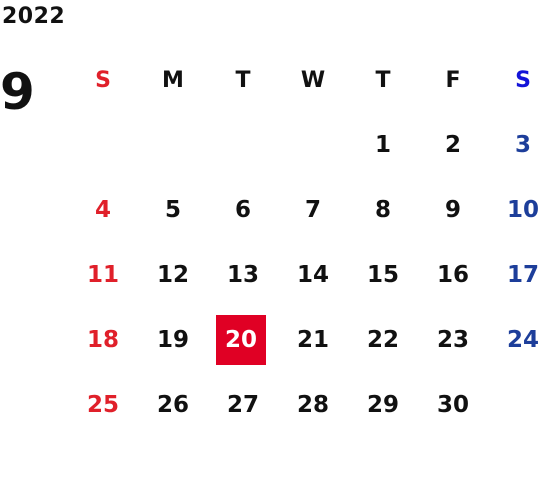 This screenshot has width=548, height=503. Describe the element at coordinates (382, 210) in the screenshot. I see `day-cell-8: 8` at that location.